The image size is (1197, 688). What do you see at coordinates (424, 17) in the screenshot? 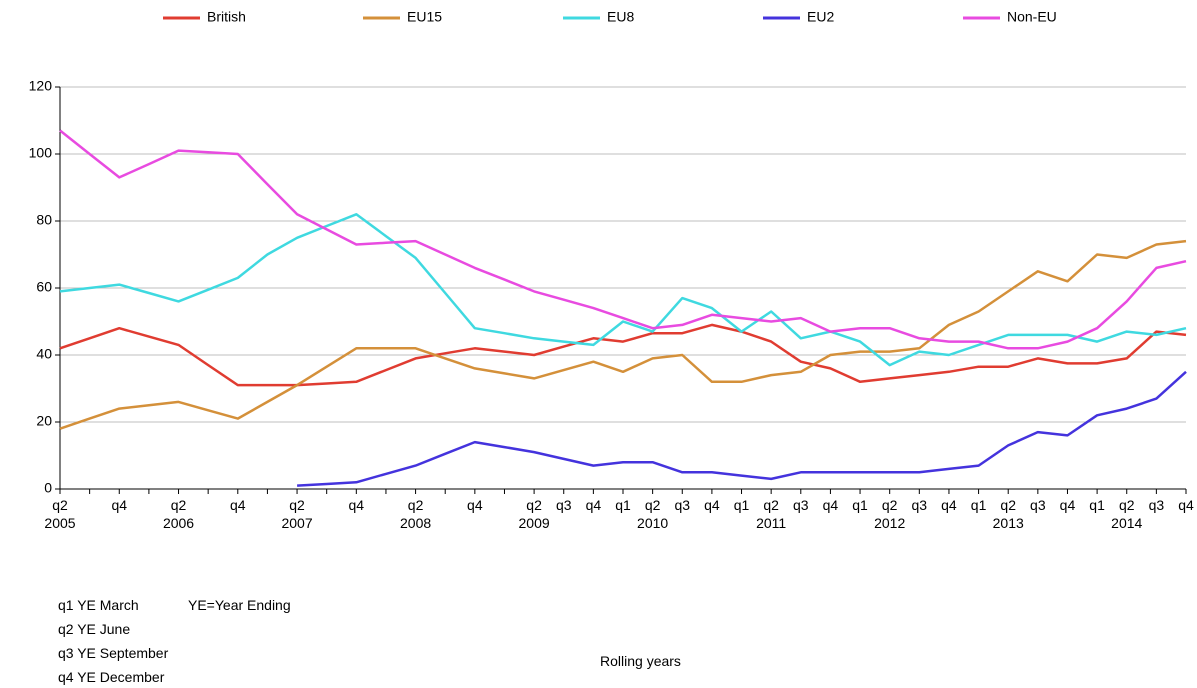
I see `legend-label: EU15` at bounding box center [424, 17].